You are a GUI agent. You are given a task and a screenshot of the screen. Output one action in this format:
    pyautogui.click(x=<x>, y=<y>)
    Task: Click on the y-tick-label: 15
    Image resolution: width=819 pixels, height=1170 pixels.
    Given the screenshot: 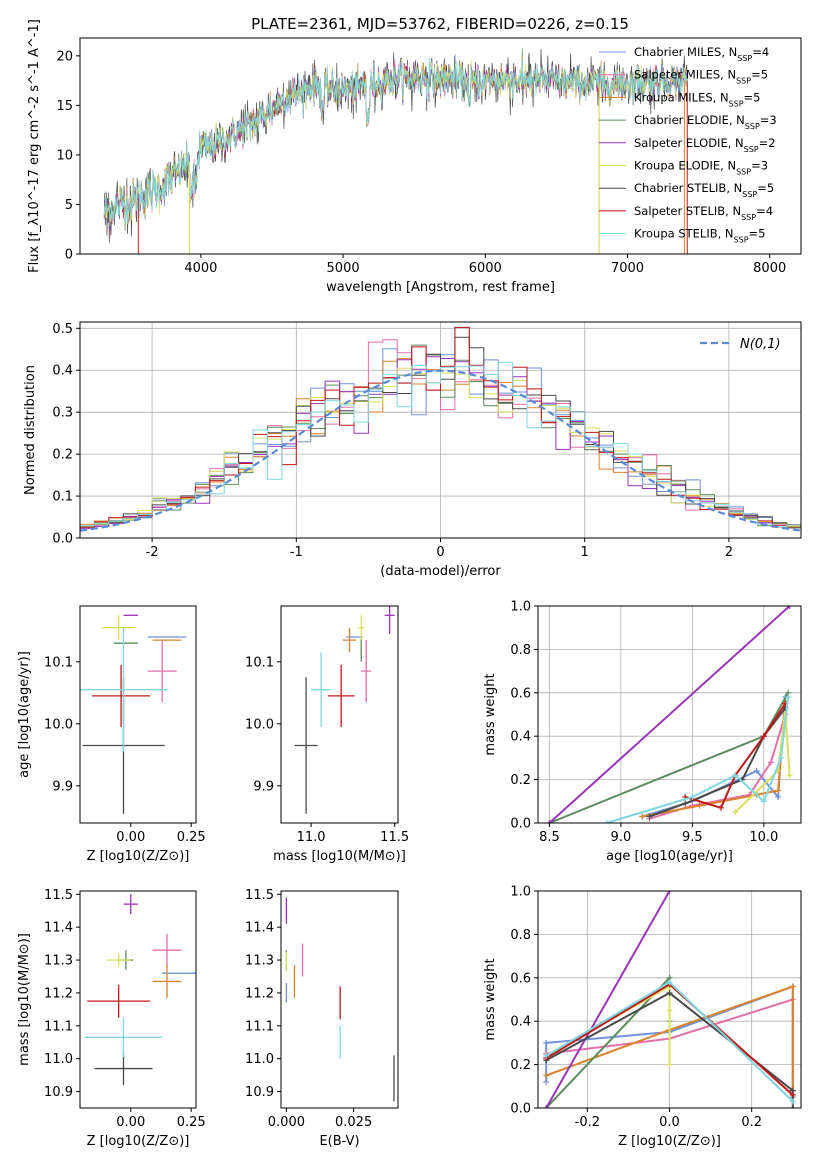 What is the action you would take?
    pyautogui.click(x=64, y=106)
    